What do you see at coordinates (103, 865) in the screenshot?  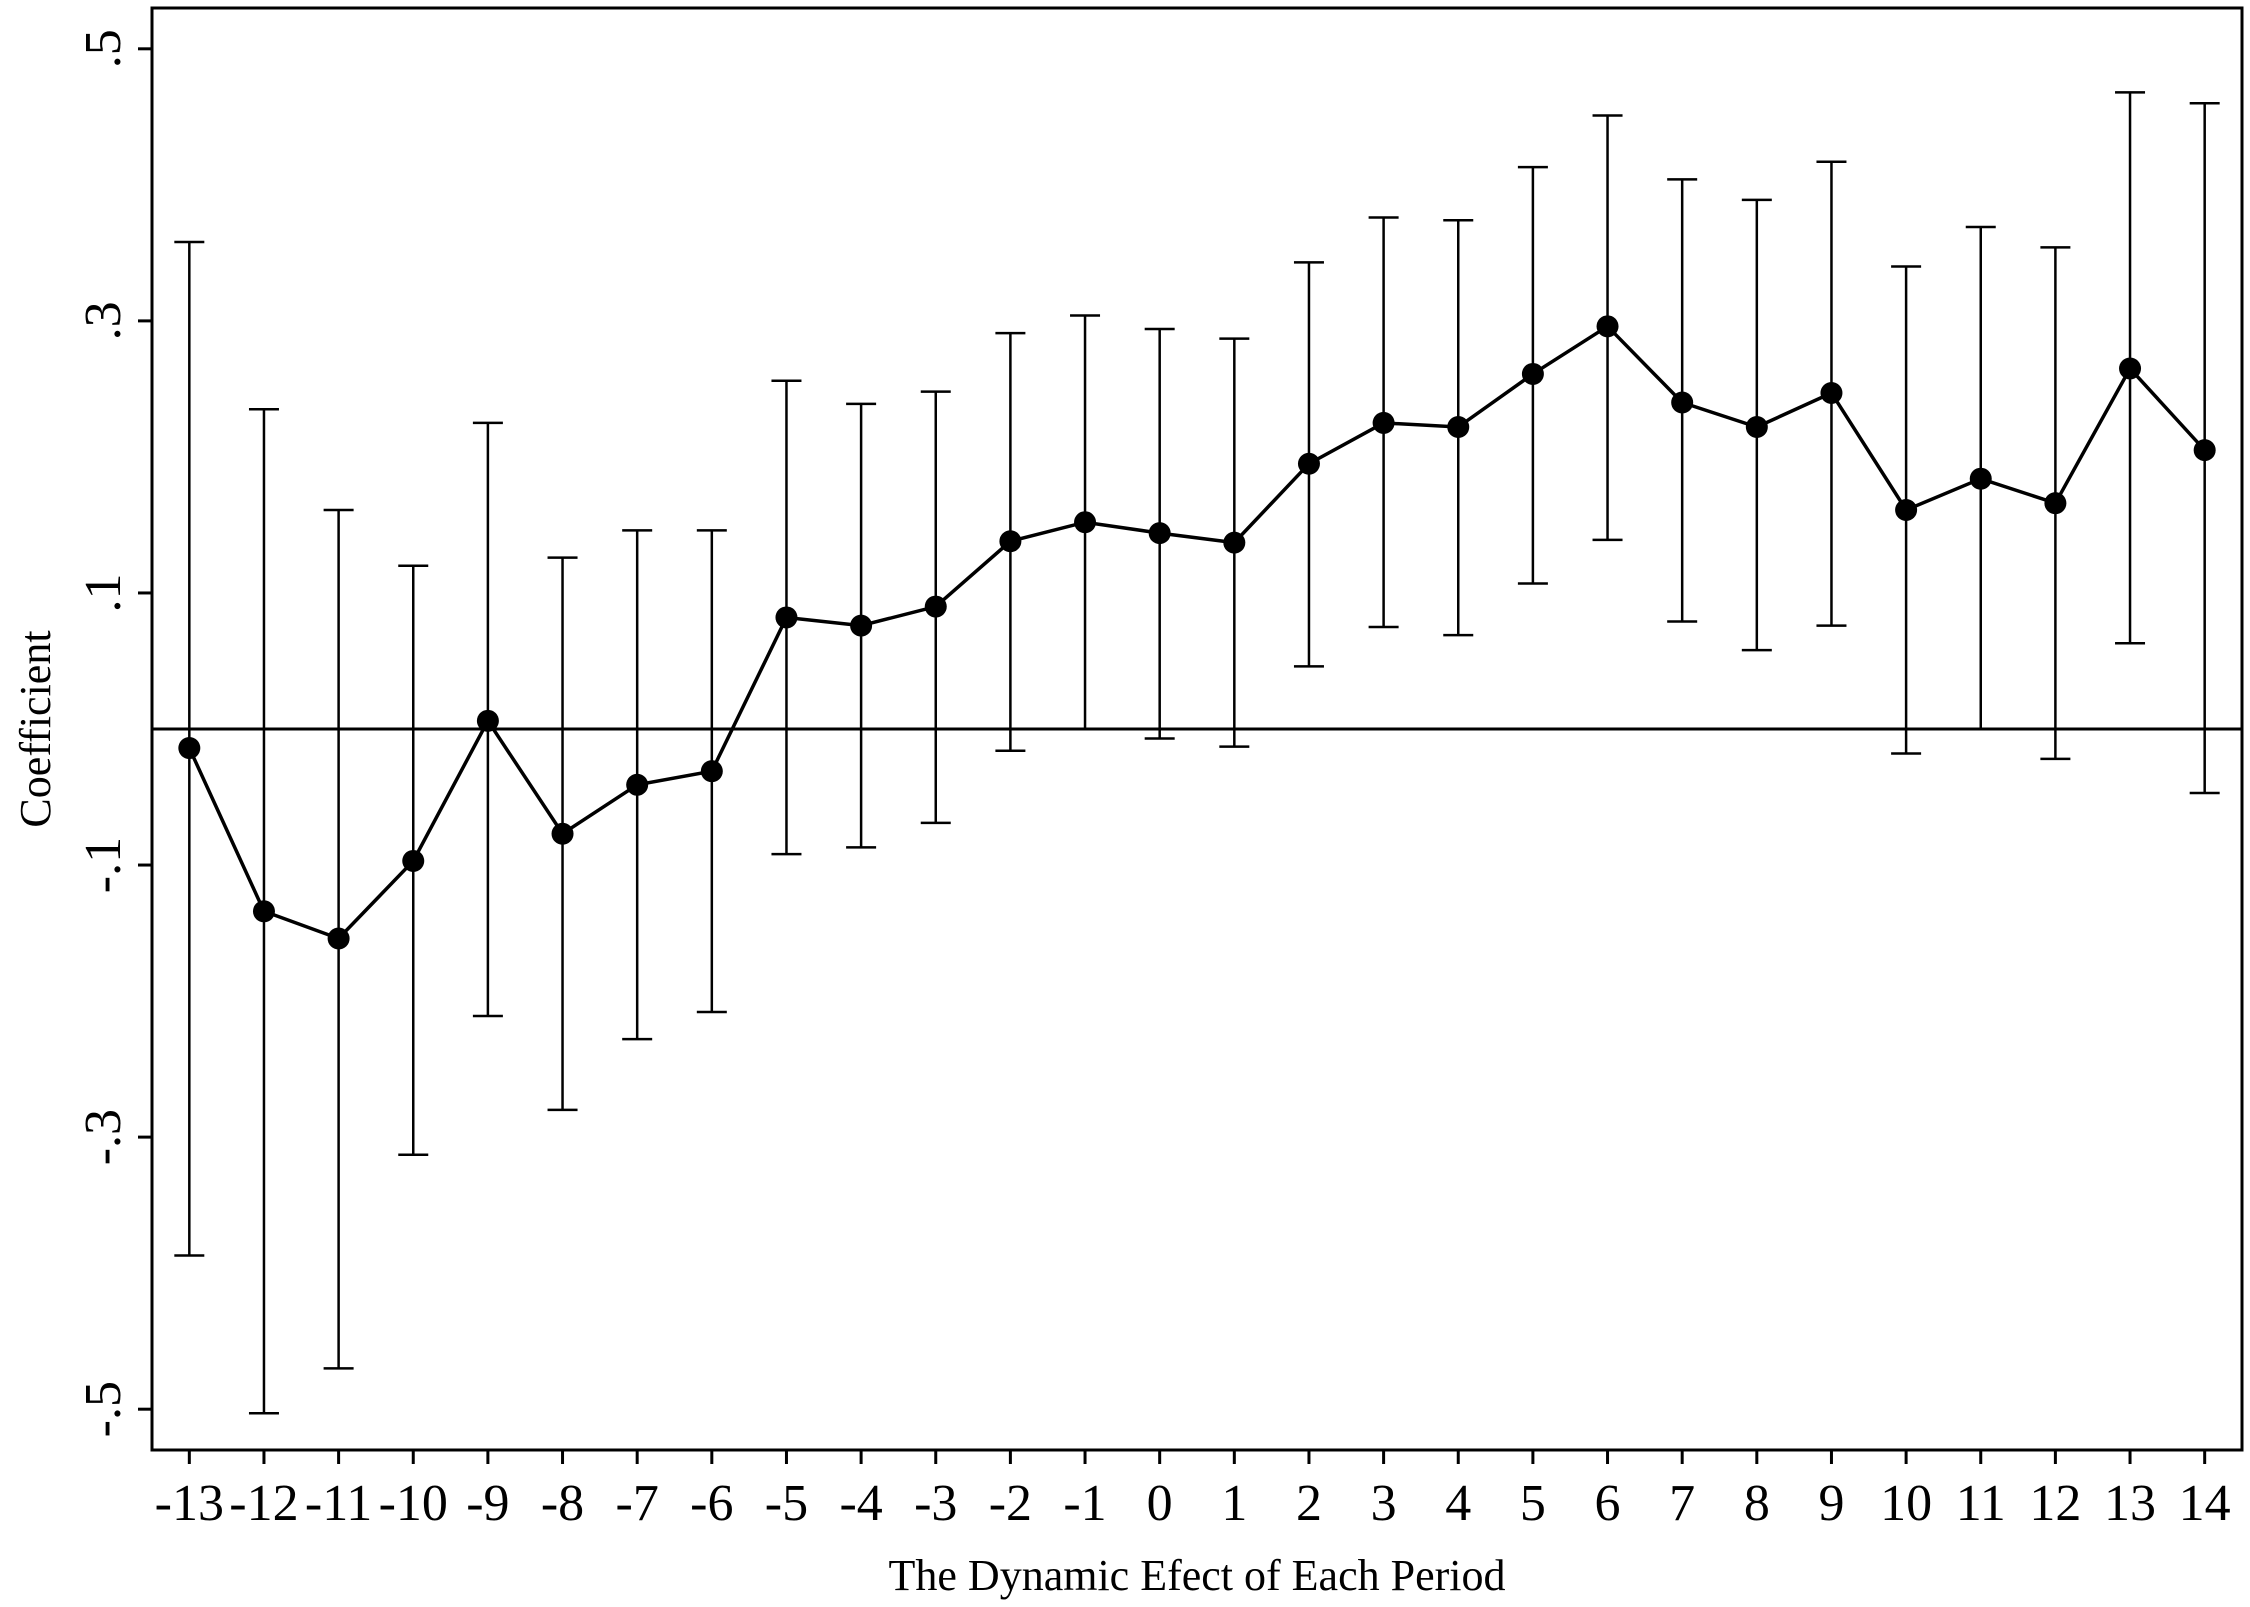 I see `y-tick-label: -.1` at bounding box center [103, 865].